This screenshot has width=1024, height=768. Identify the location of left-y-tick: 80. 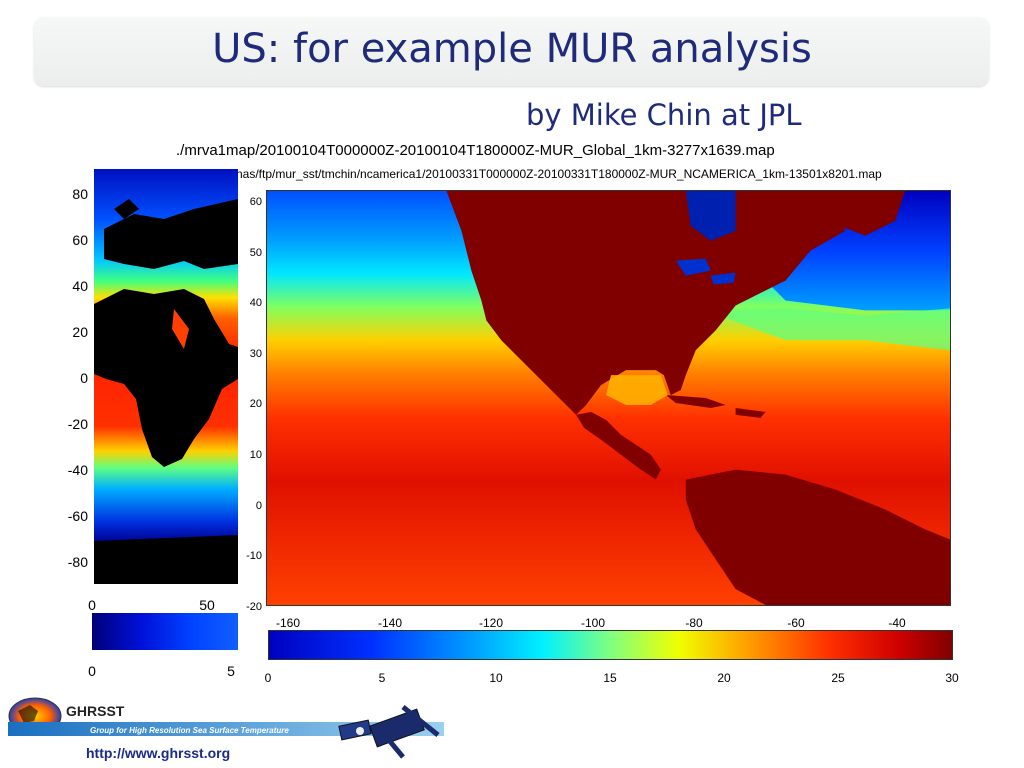
(80, 194).